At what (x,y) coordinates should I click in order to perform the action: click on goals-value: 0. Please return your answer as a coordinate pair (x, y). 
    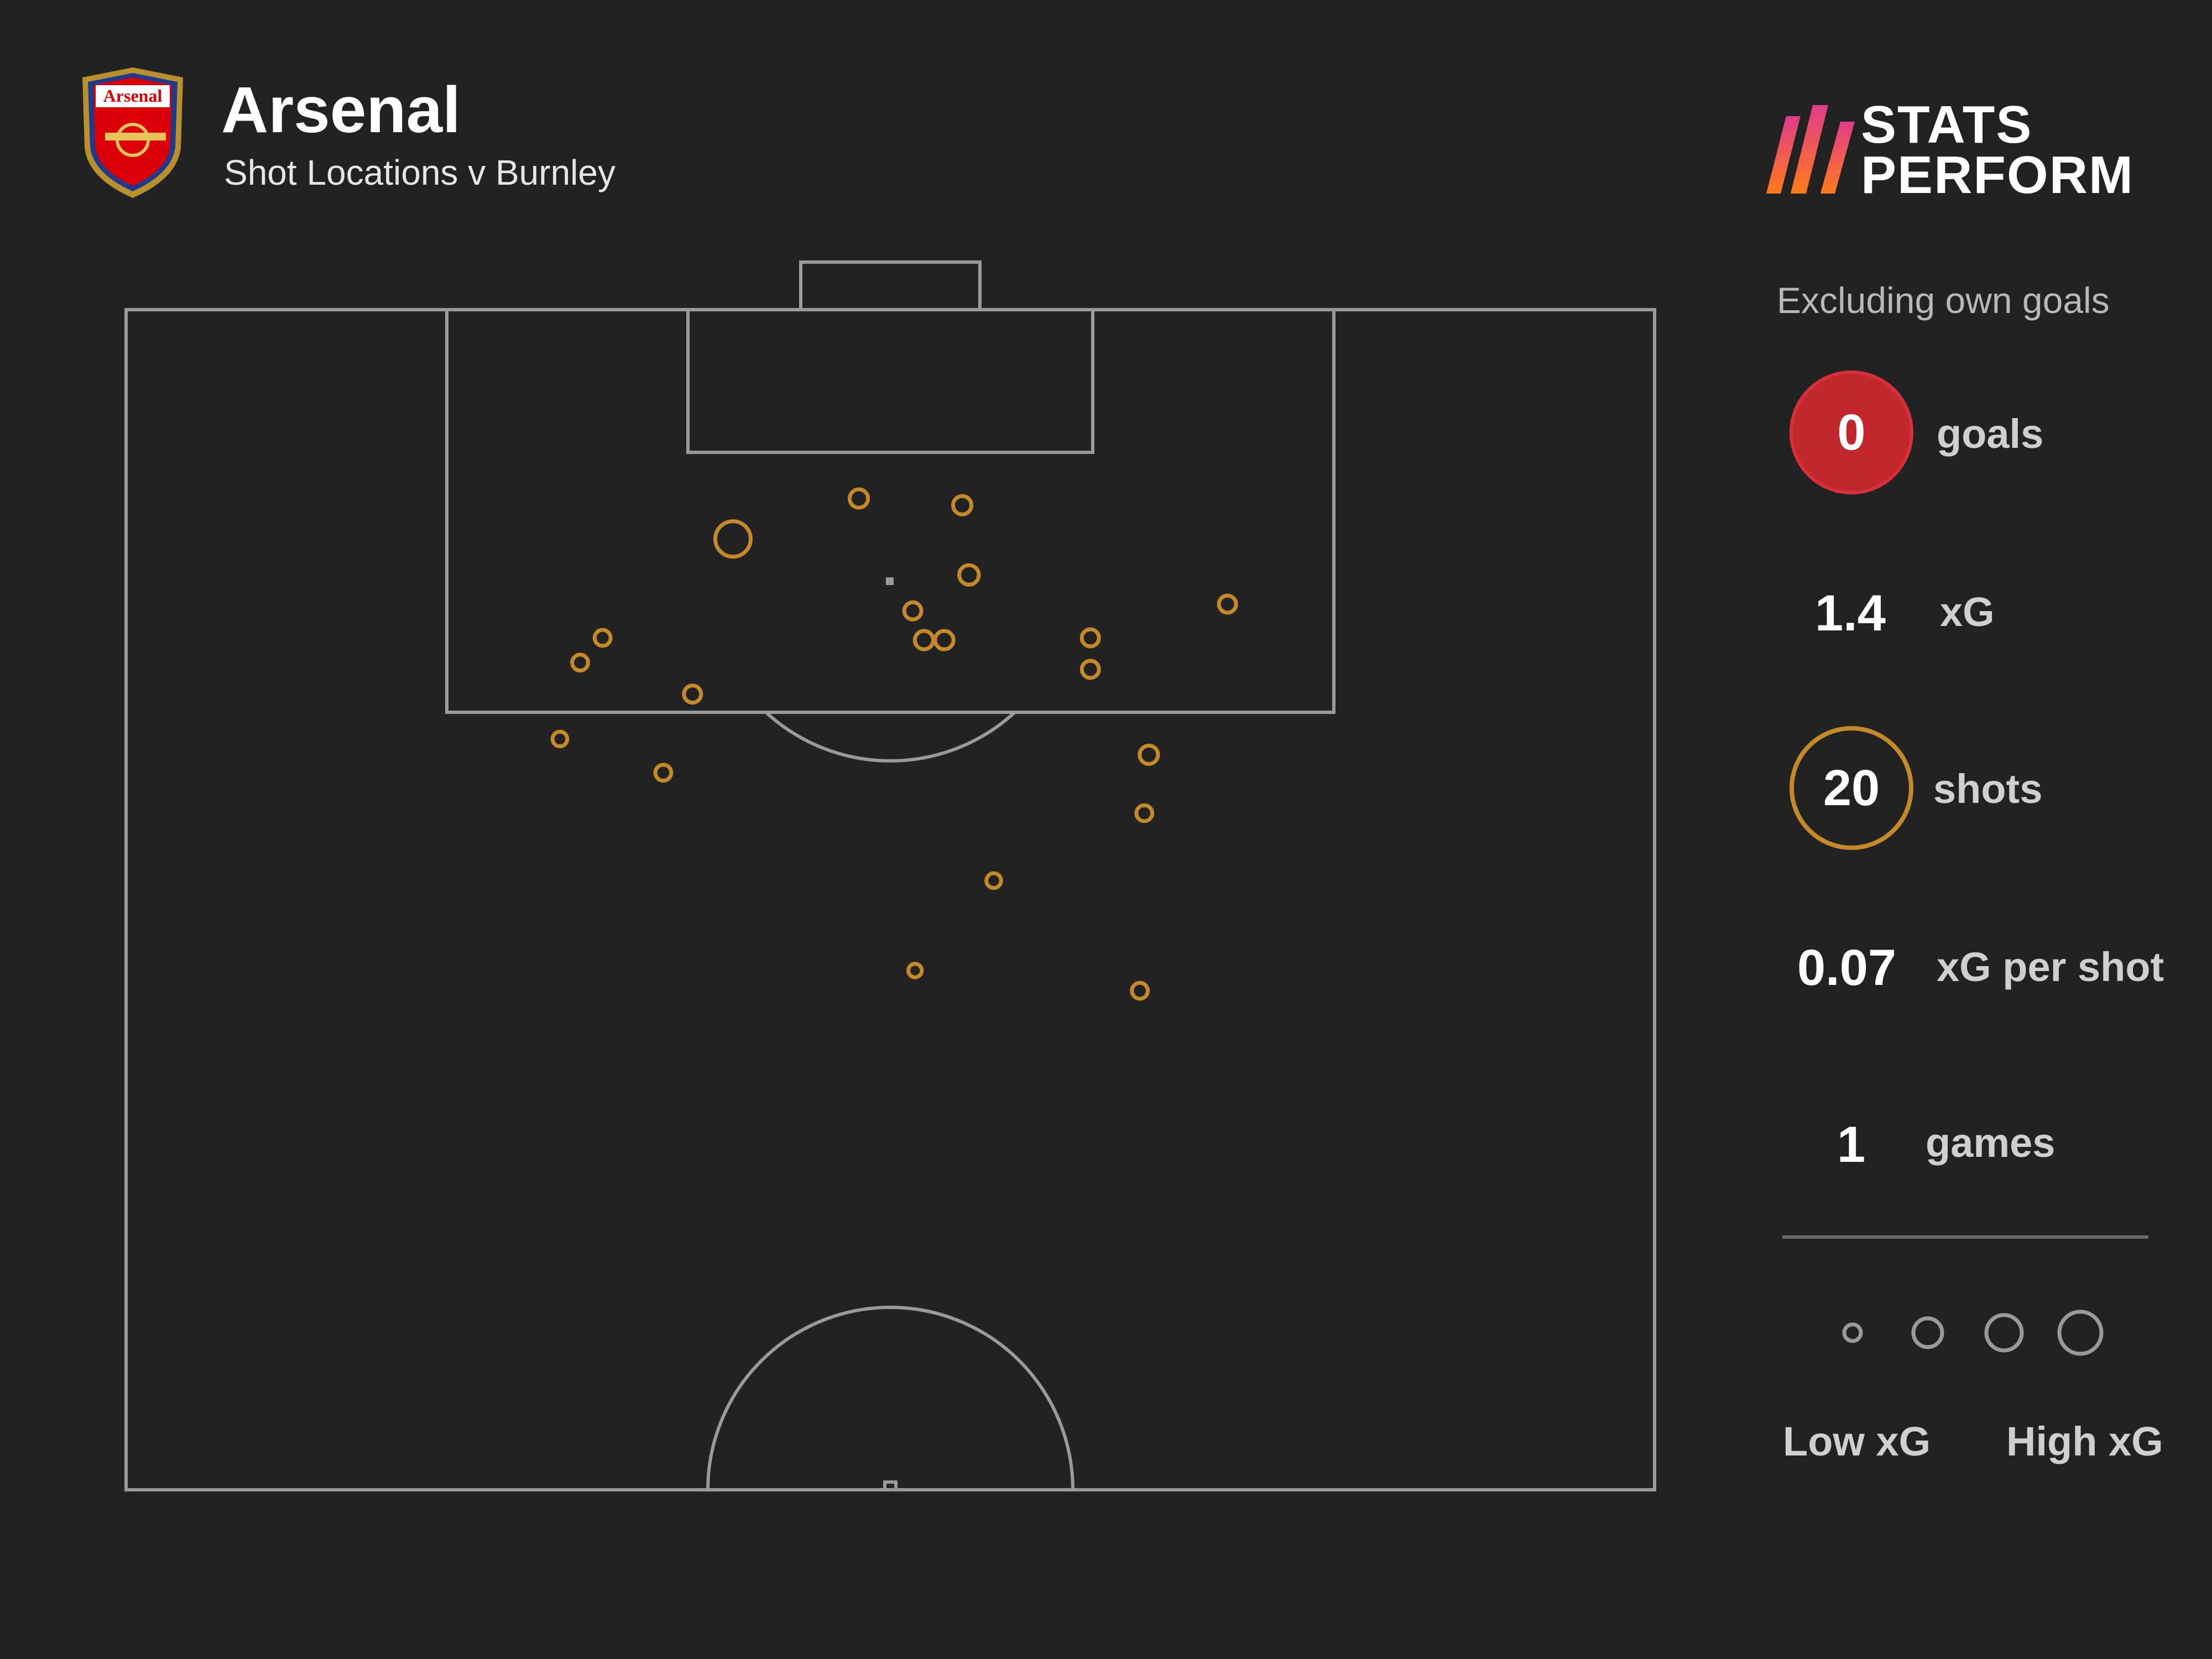
    Looking at the image, I should click on (1852, 433).